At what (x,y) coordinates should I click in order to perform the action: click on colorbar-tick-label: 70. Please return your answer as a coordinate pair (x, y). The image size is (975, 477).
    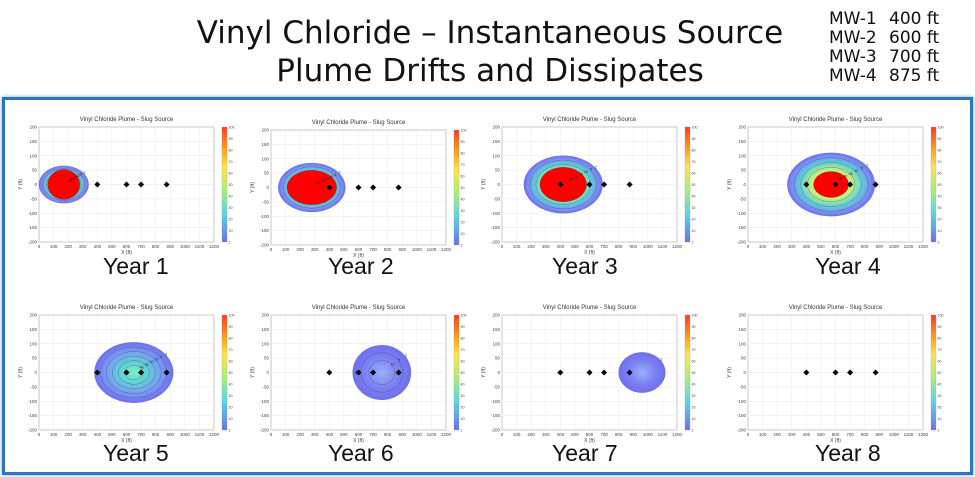
    Looking at the image, I should click on (694, 350).